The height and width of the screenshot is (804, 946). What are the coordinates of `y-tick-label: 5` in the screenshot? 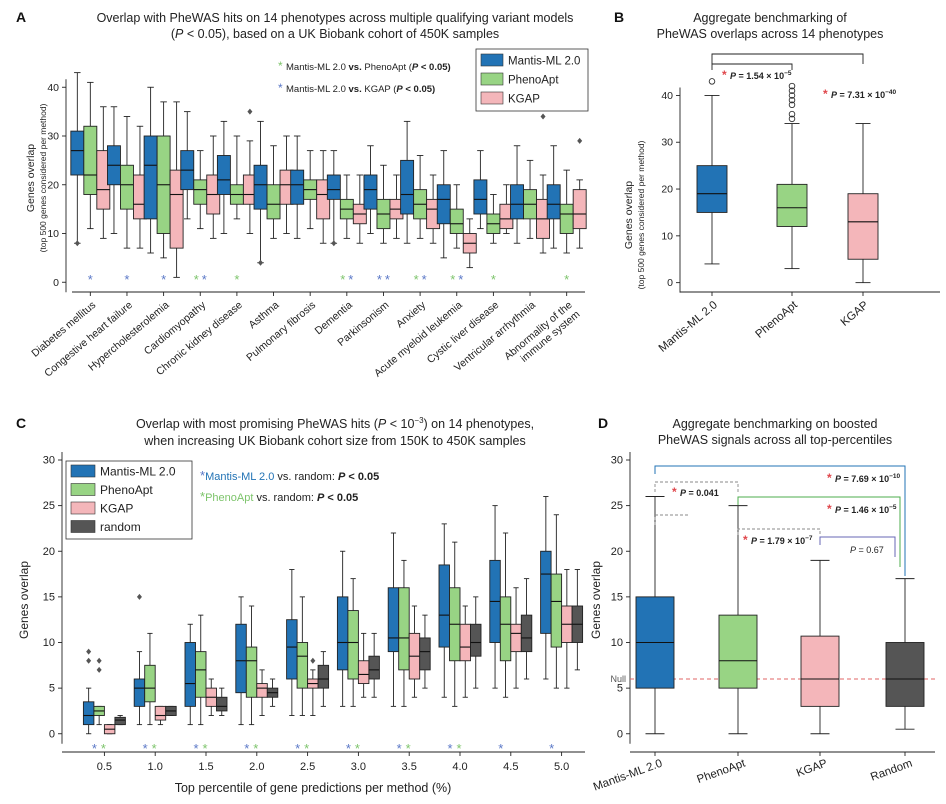 It's located at (52, 689).